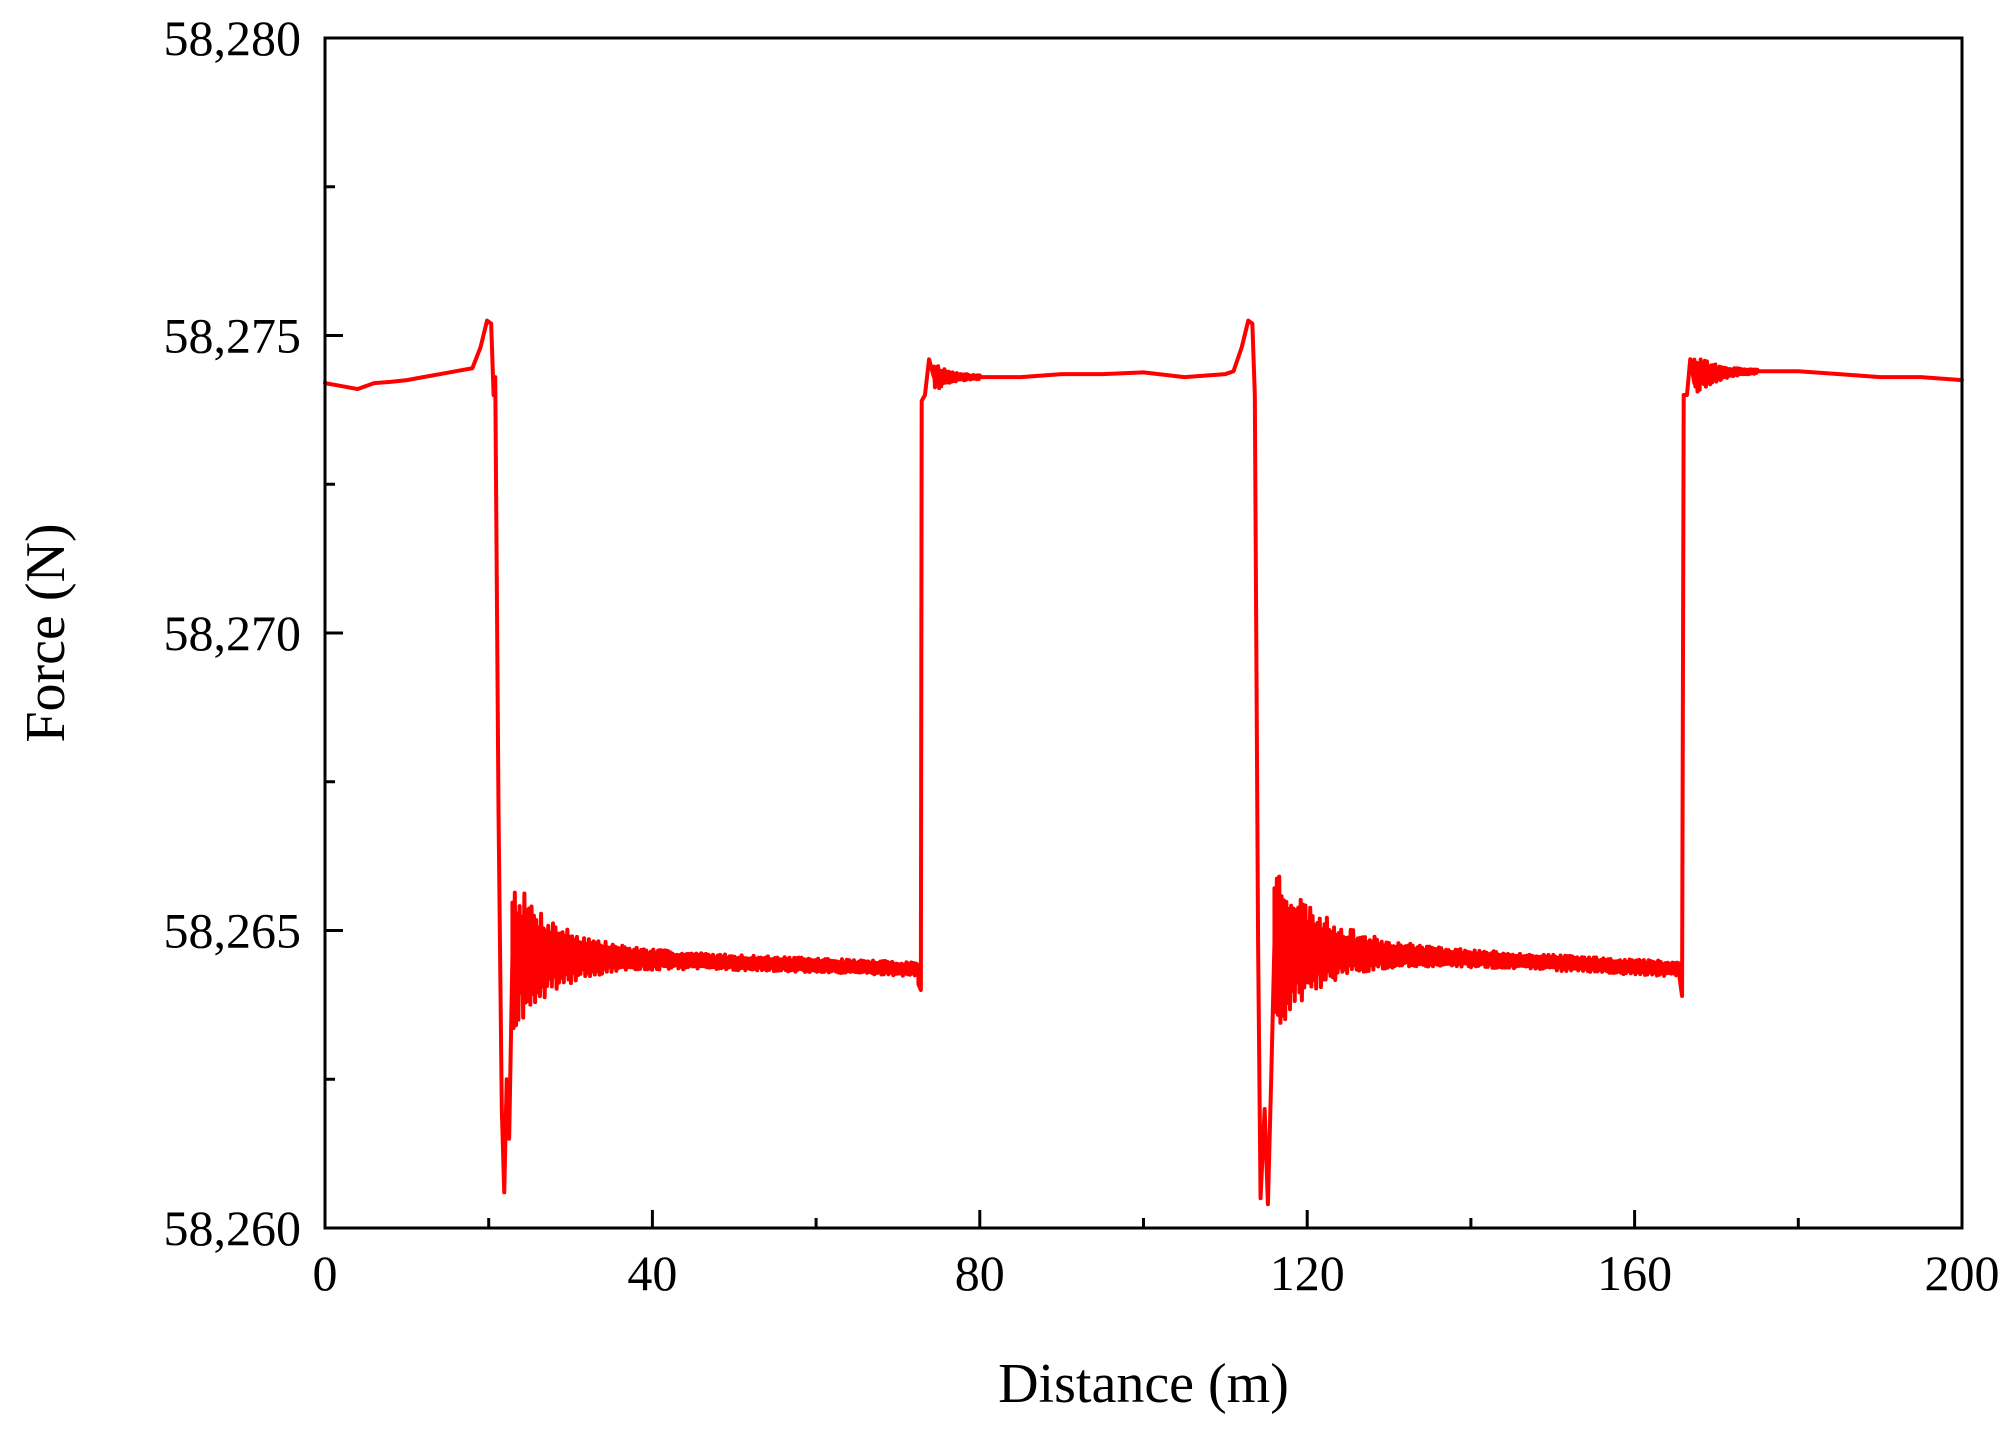  I want to click on x-tick-label: 0, so click(325, 1273).